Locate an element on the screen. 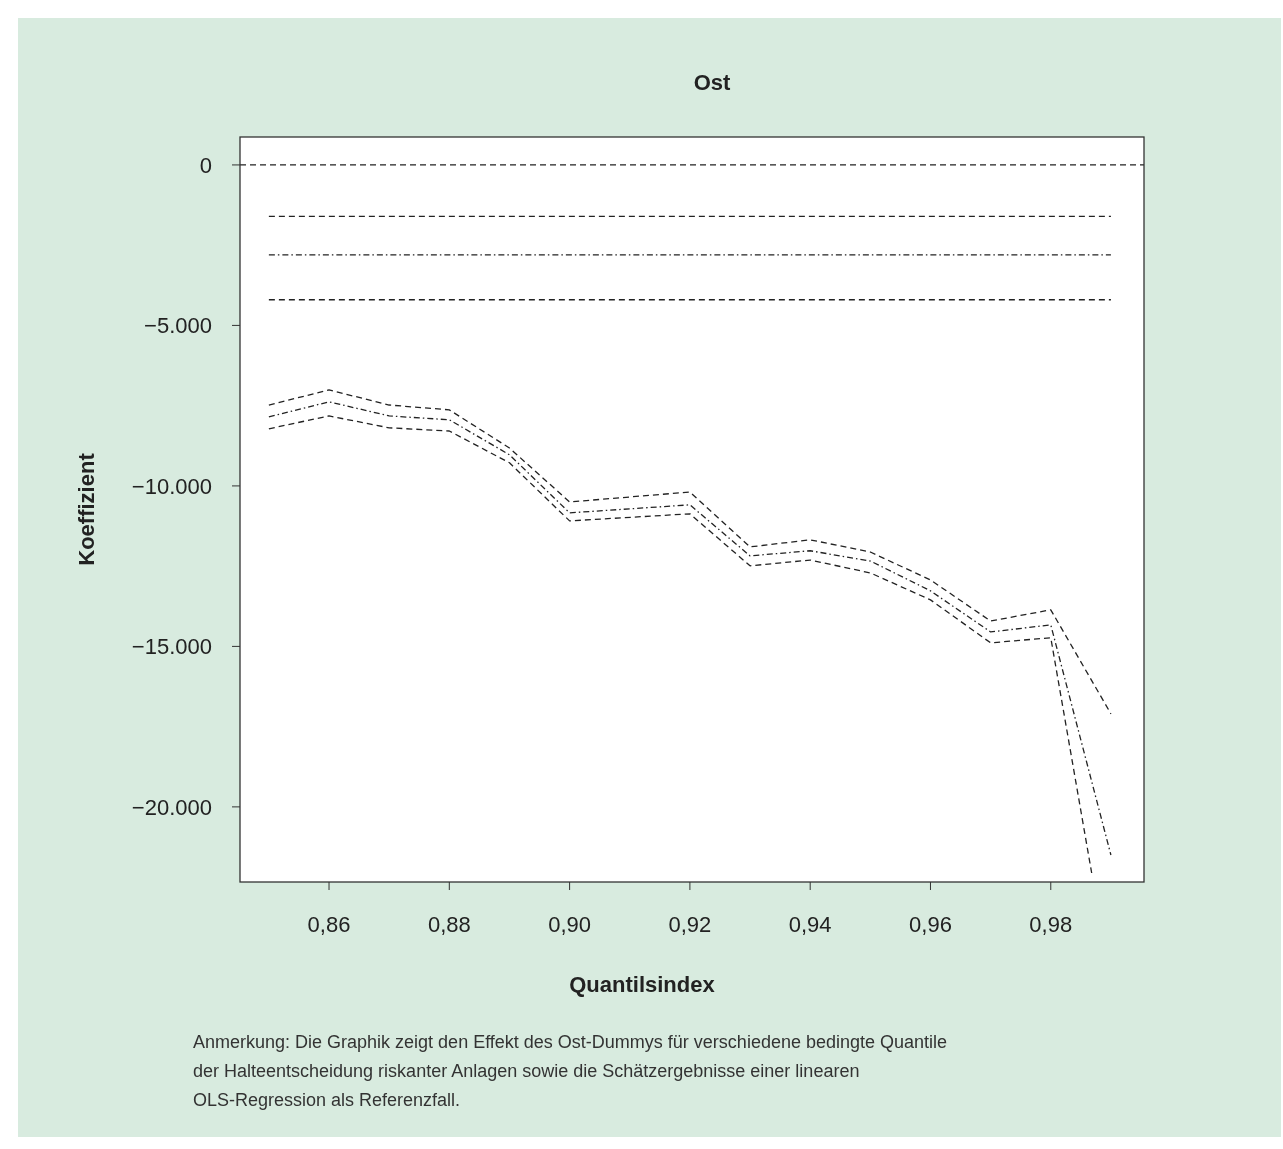  y-tick-label: −20.000 is located at coordinates (171, 807).